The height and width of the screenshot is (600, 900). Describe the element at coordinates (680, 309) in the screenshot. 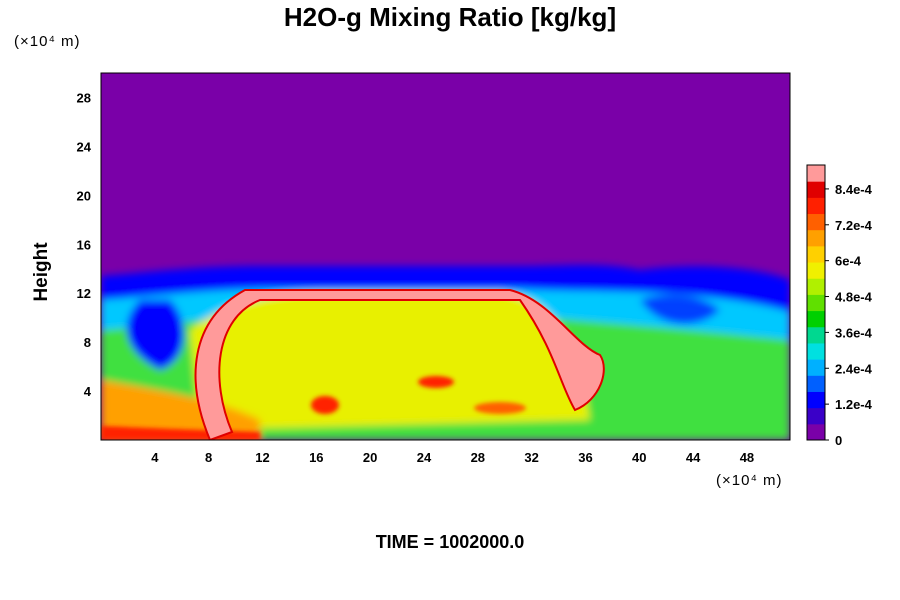

I see `right-eddy-blue` at that location.